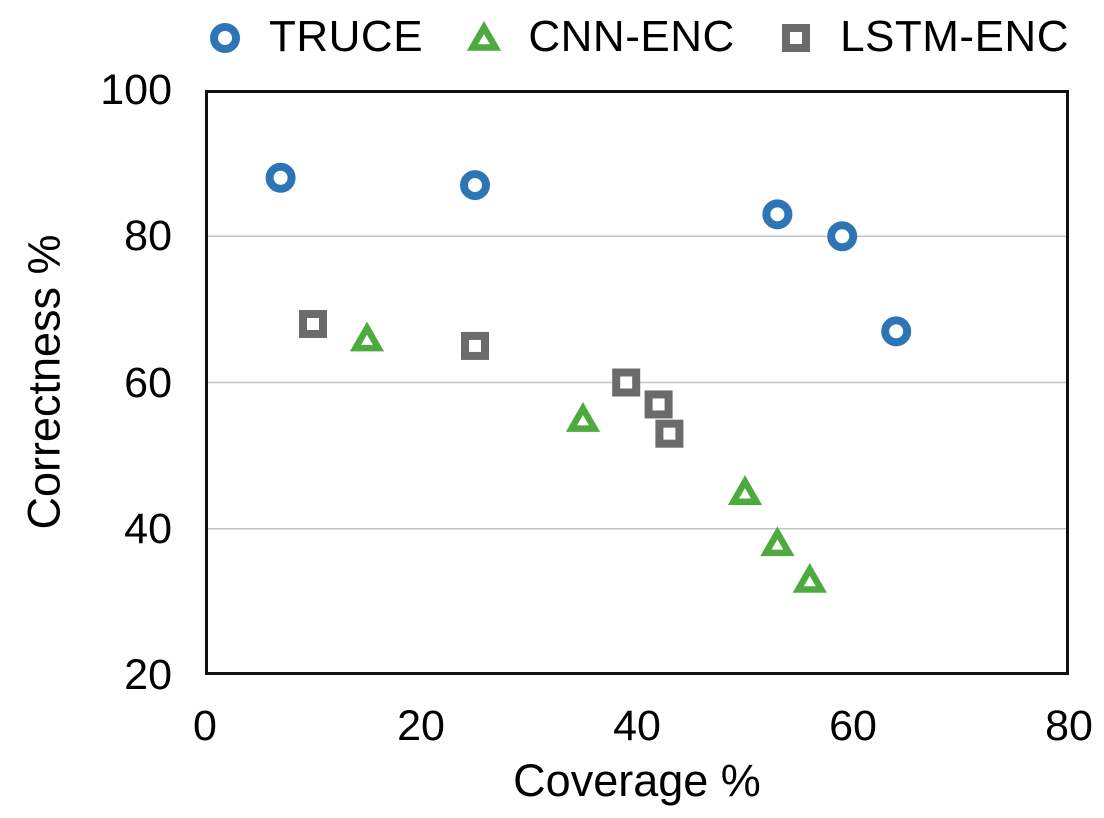 Image resolution: width=1104 pixels, height=818 pixels. I want to click on x-tick-label-40: 40, so click(637, 726).